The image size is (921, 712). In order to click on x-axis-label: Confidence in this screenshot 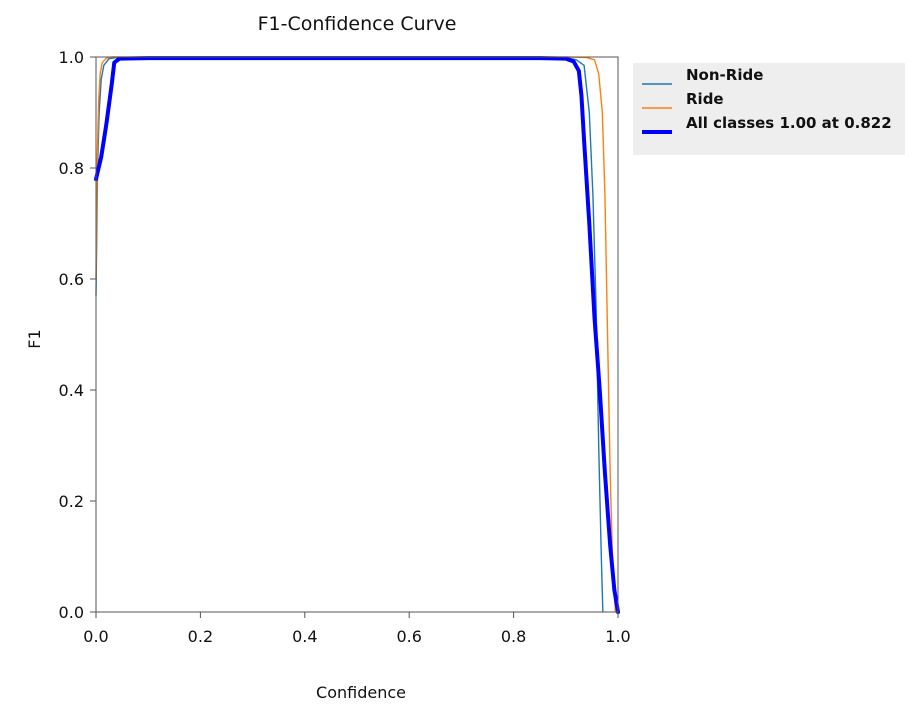, I will do `click(361, 692)`.